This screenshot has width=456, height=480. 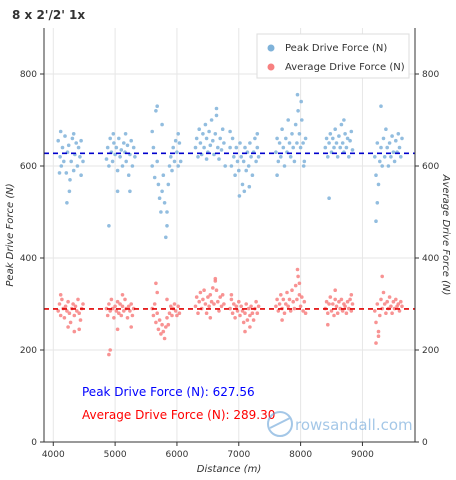 What do you see at coordinates (362, 455) in the screenshot?
I see `x-tick-label: 9000` at bounding box center [362, 455].